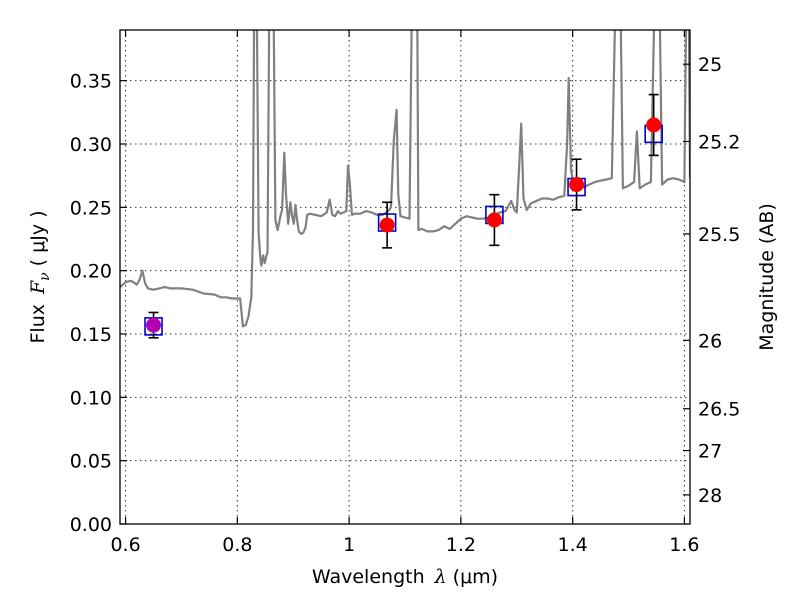 This screenshot has width=800, height=600. I want to click on y-tick-label: 0.15, so click(91, 335).